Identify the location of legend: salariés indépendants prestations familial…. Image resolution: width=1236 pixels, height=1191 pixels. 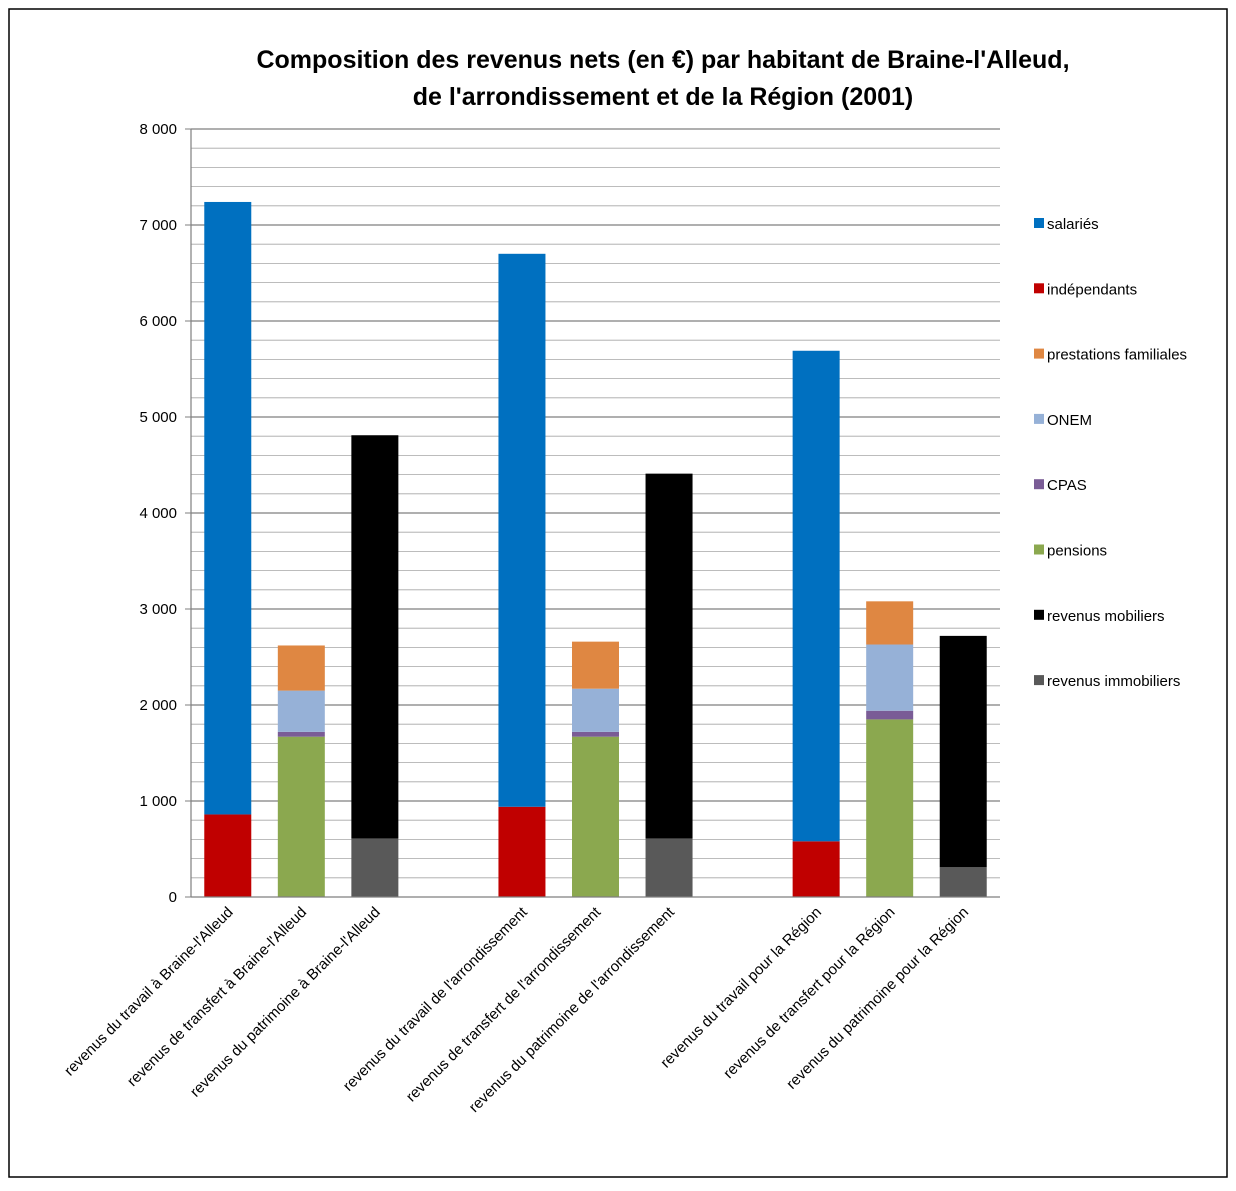
(1110, 453).